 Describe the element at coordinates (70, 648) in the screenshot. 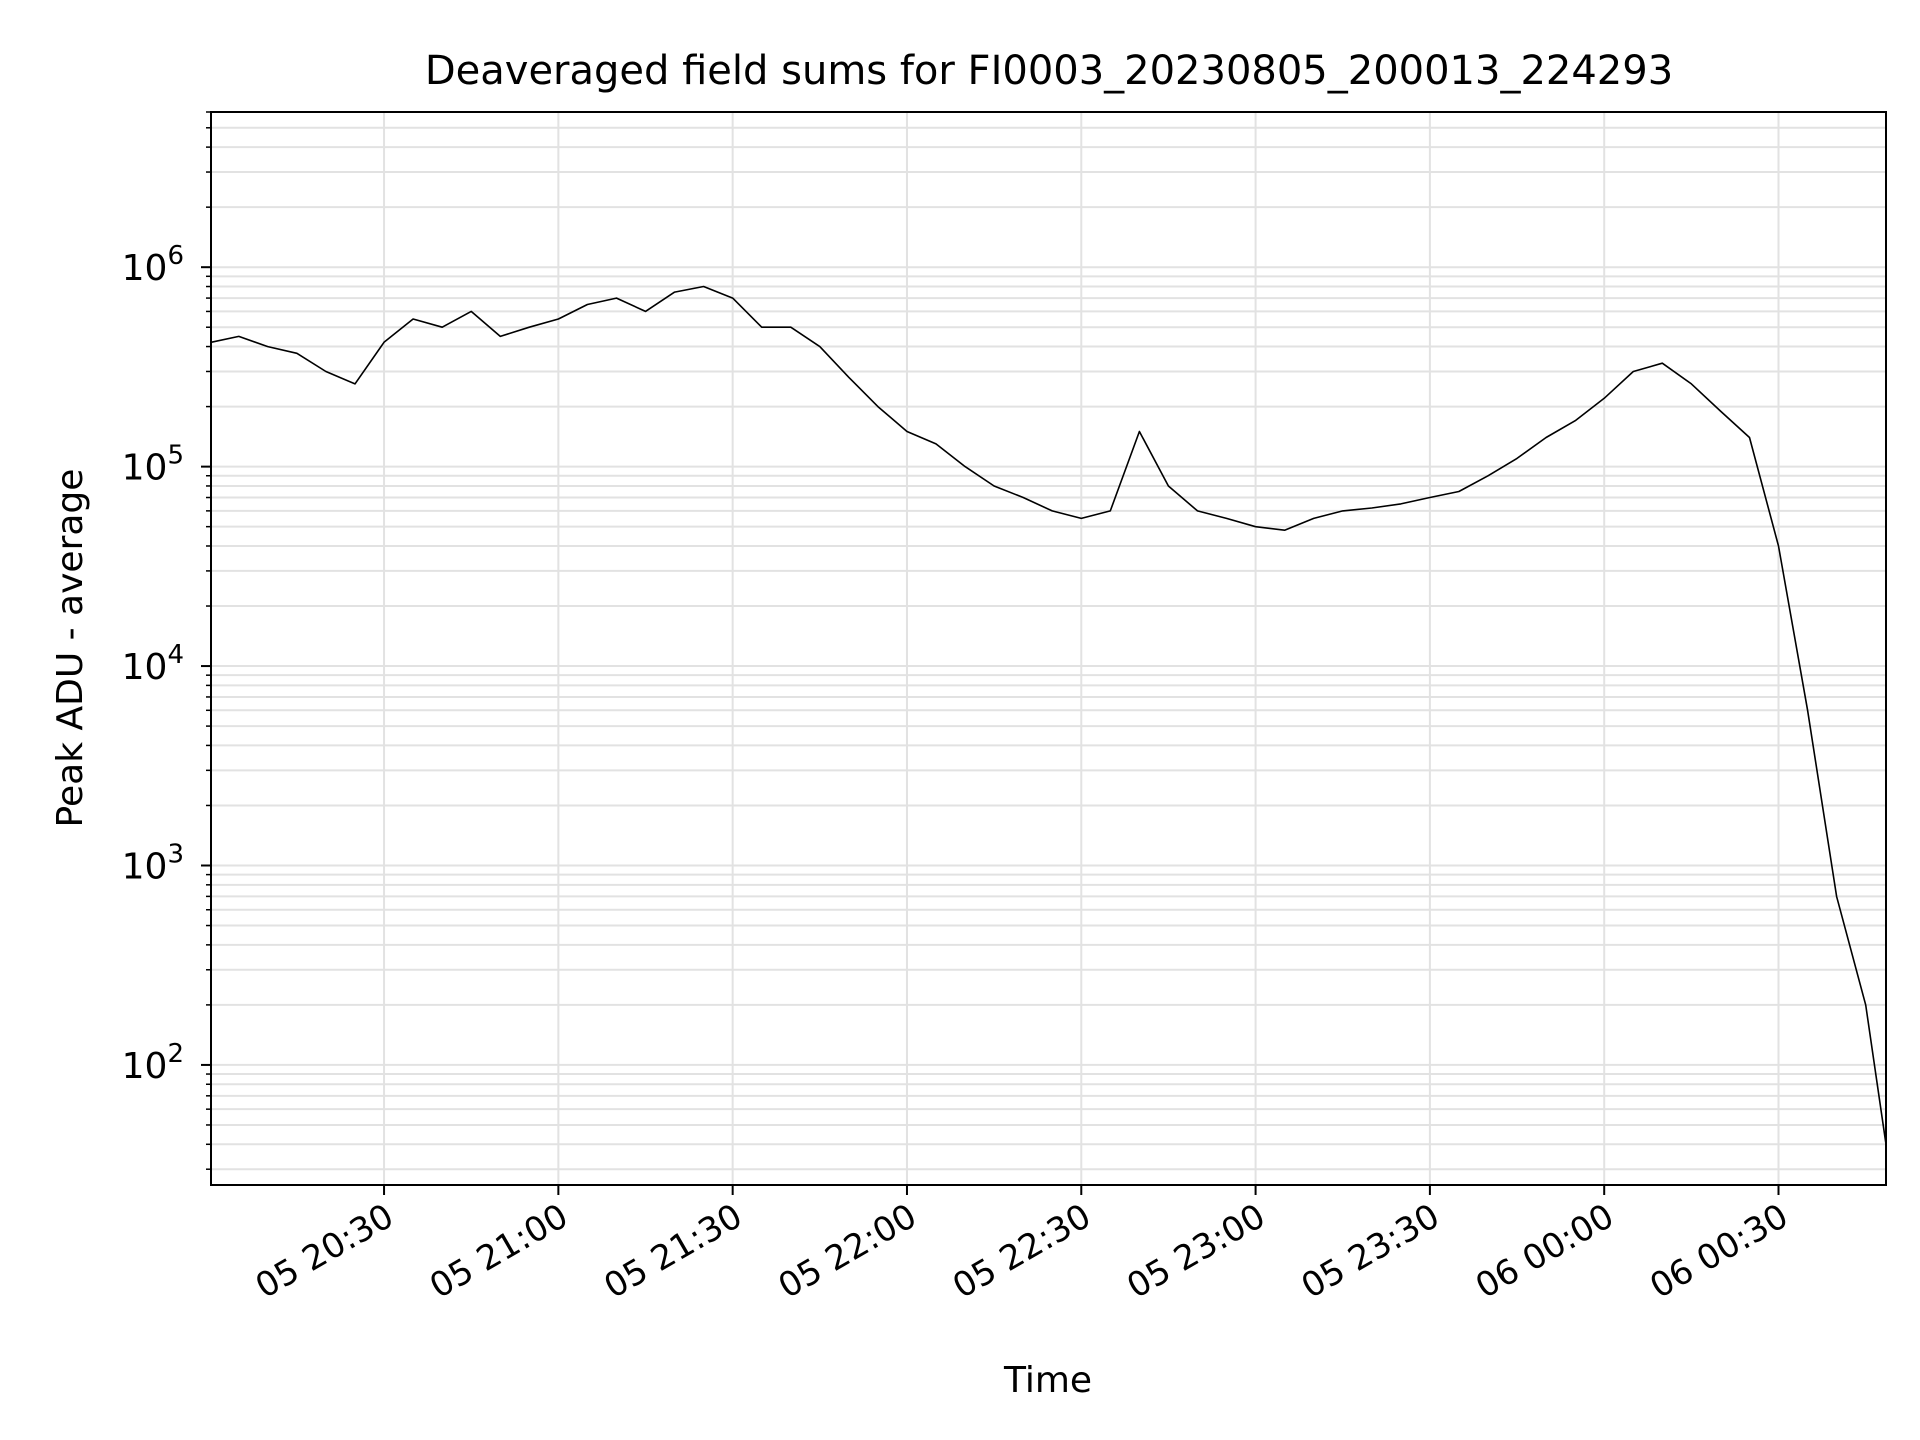

I see `y-axis-label: Peak ADU - average` at that location.